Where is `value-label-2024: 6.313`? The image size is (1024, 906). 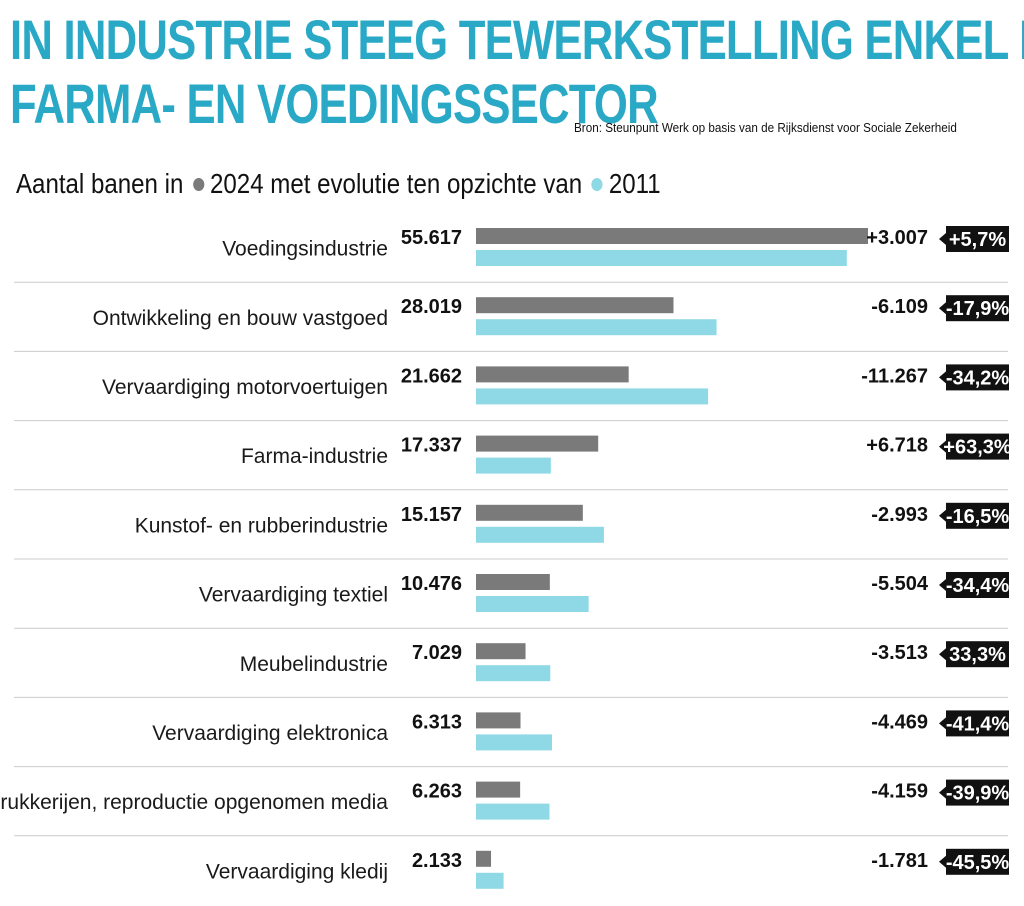
value-label-2024: 6.313 is located at coordinates (437, 722).